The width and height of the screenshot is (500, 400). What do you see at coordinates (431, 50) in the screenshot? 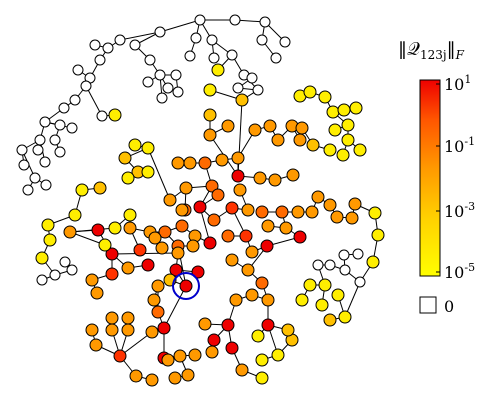
I see `colorbar-title: ‖𝒬123j‖F` at bounding box center [431, 50].